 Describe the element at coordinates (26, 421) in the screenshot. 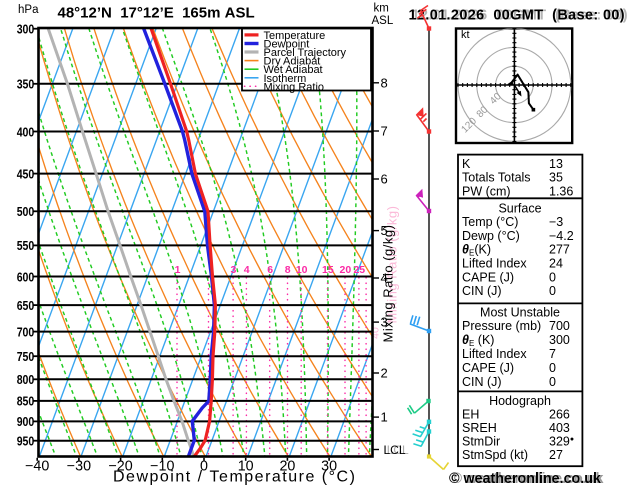

I see `svg-text: 900` at that location.